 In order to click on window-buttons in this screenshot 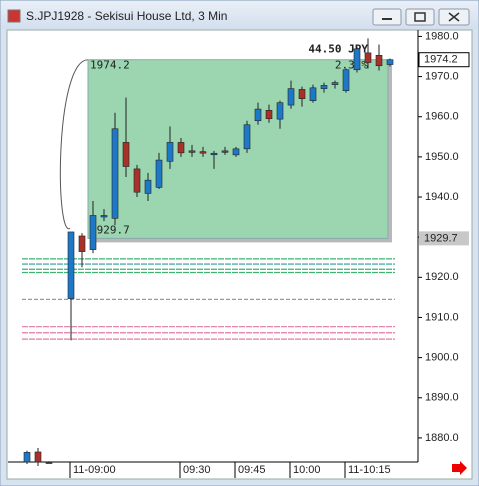, I will do `click(421, 17)`.